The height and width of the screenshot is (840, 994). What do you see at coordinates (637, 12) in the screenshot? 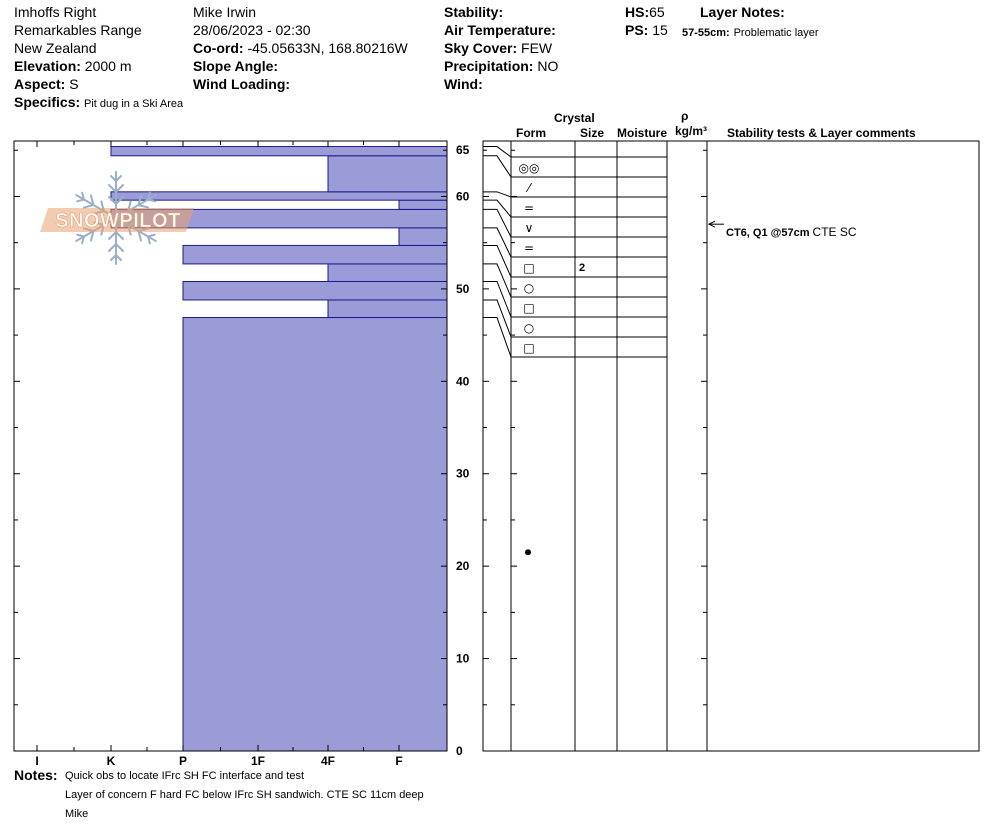
I see `hs-label: HS:` at bounding box center [637, 12].